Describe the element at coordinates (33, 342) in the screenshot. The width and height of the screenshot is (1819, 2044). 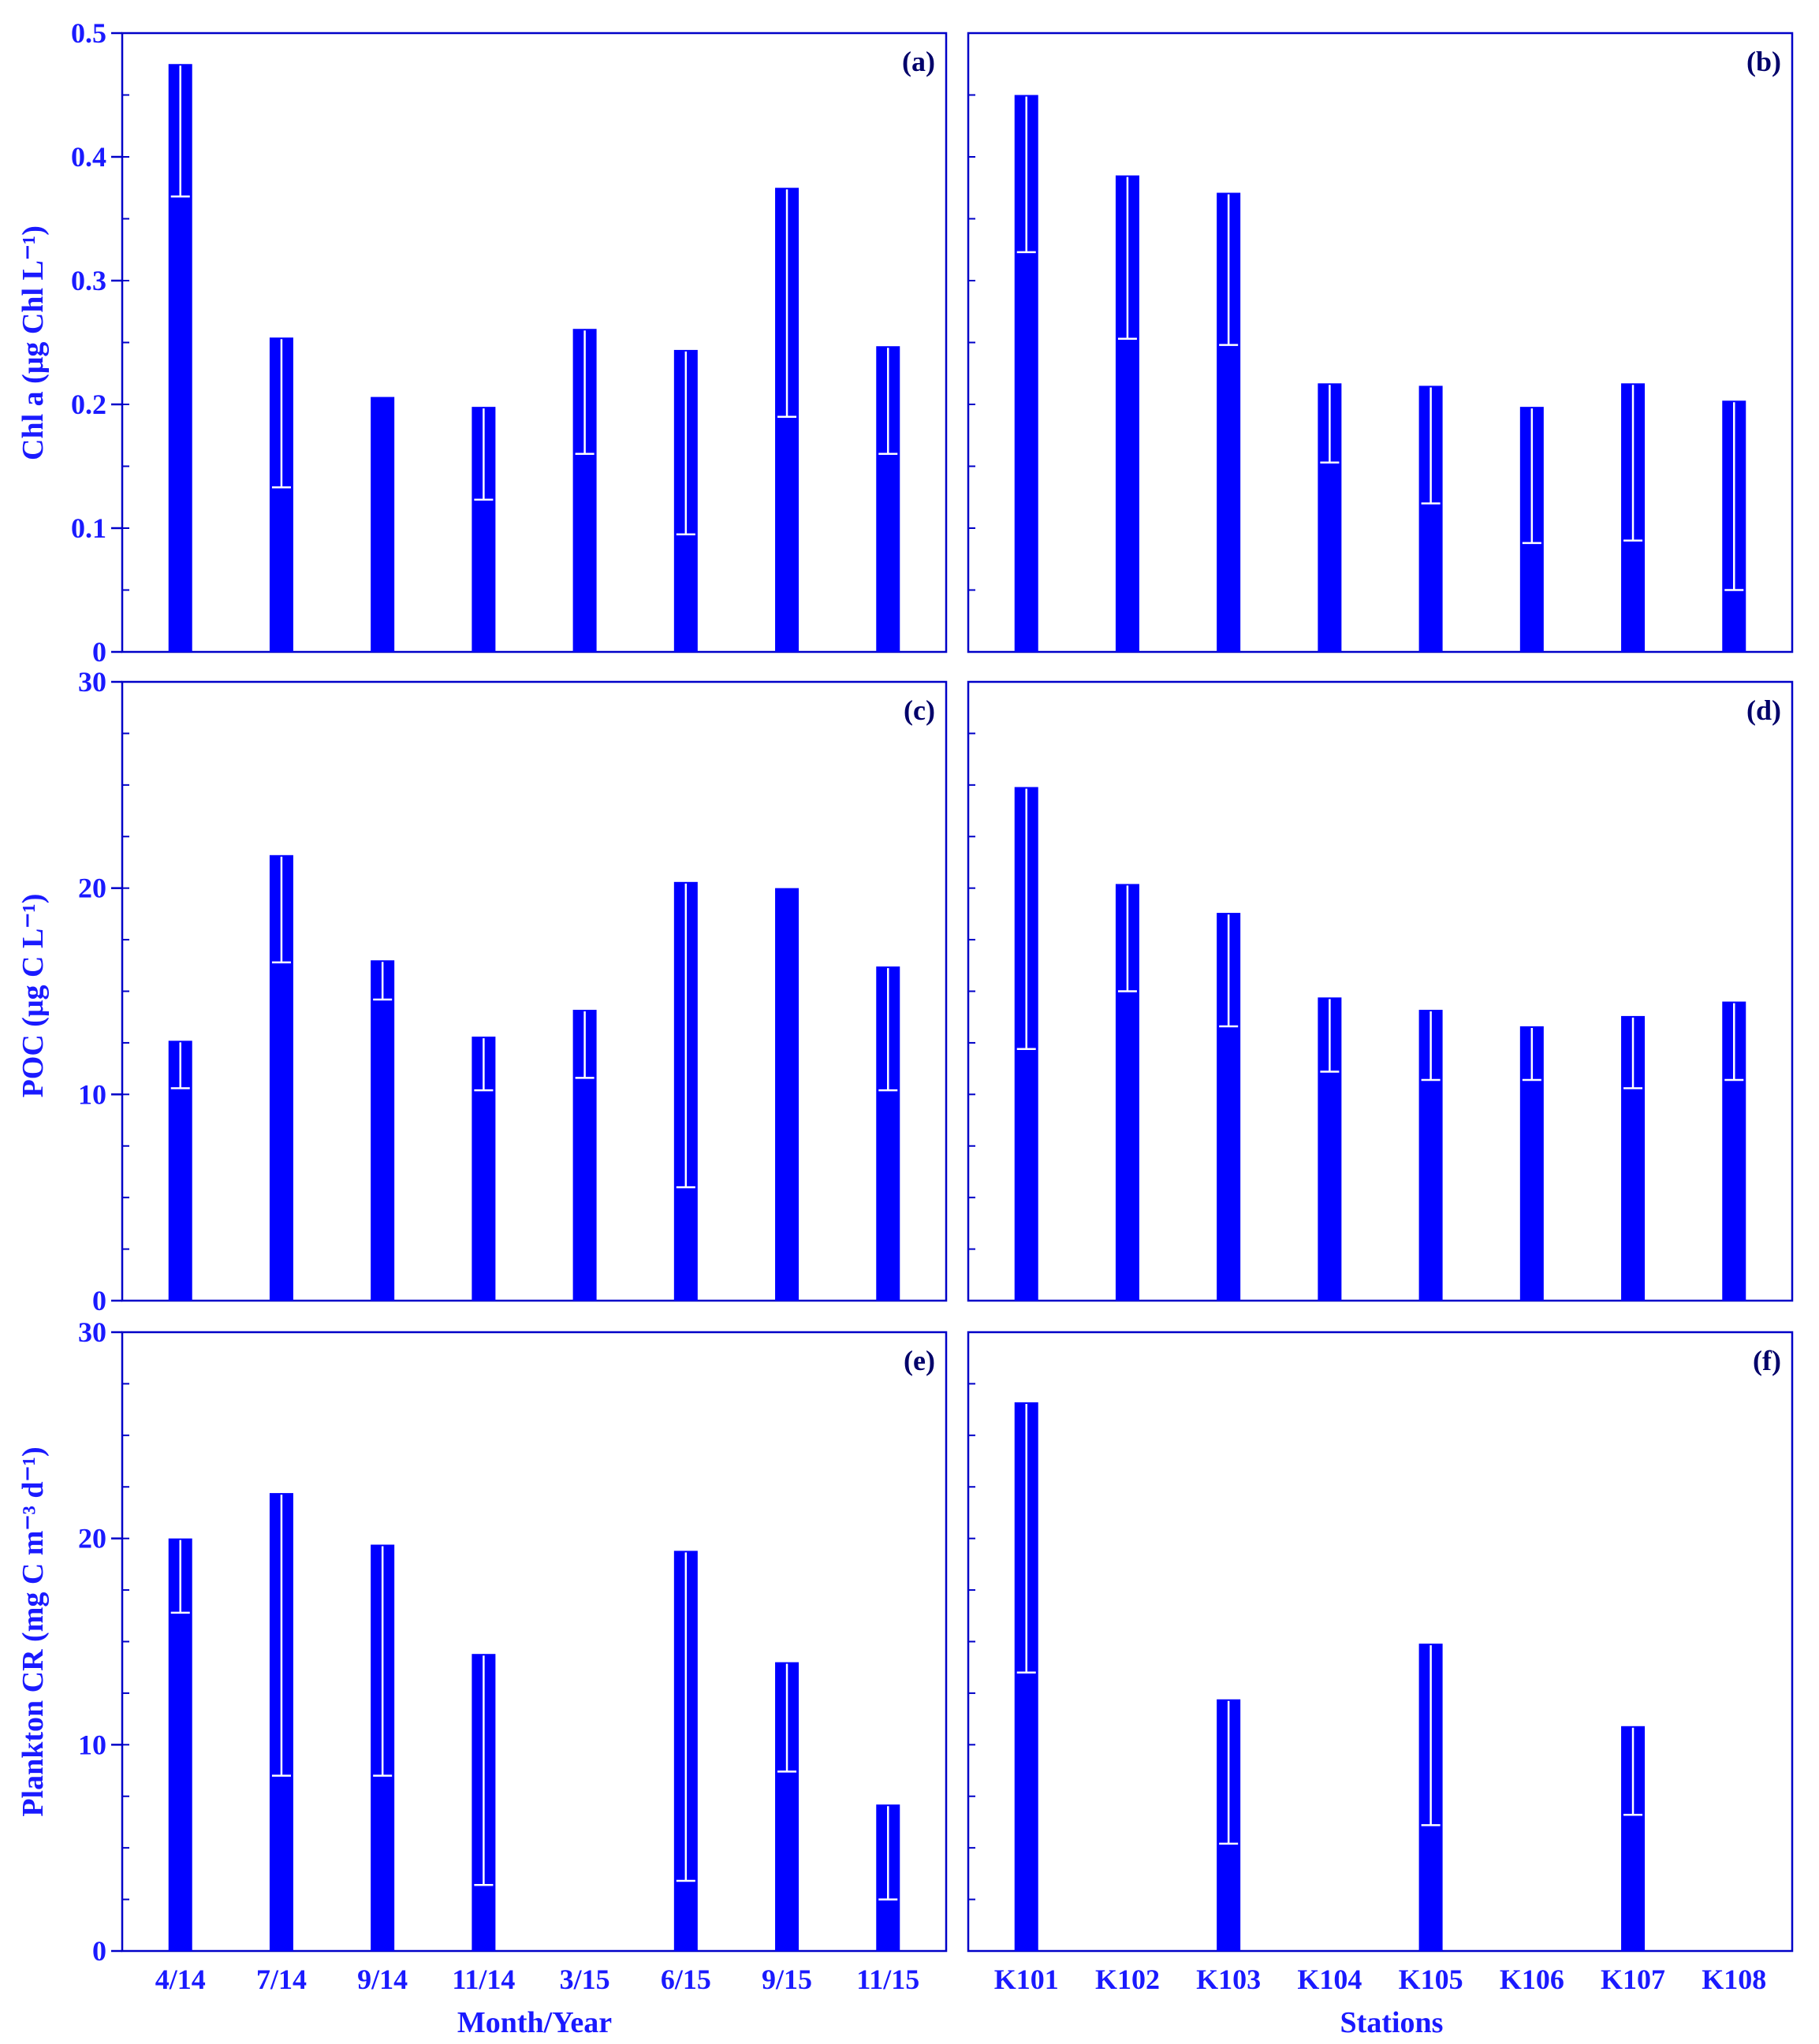
I see `y-axis-title-chl-a: Chl a (μg Chl L⁻¹)` at that location.